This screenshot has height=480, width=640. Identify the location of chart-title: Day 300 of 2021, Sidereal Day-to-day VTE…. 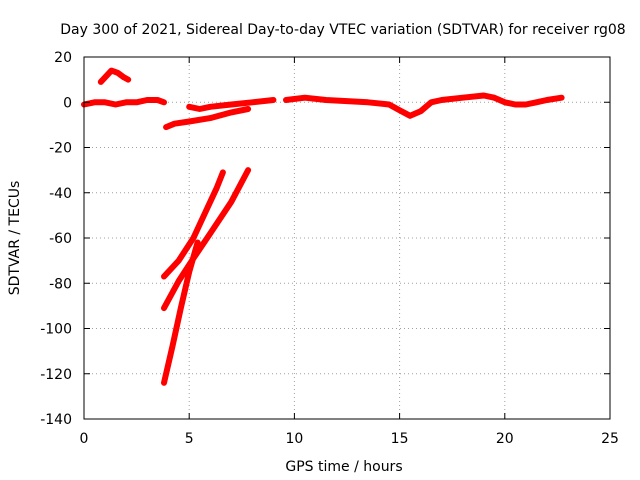
(342, 30).